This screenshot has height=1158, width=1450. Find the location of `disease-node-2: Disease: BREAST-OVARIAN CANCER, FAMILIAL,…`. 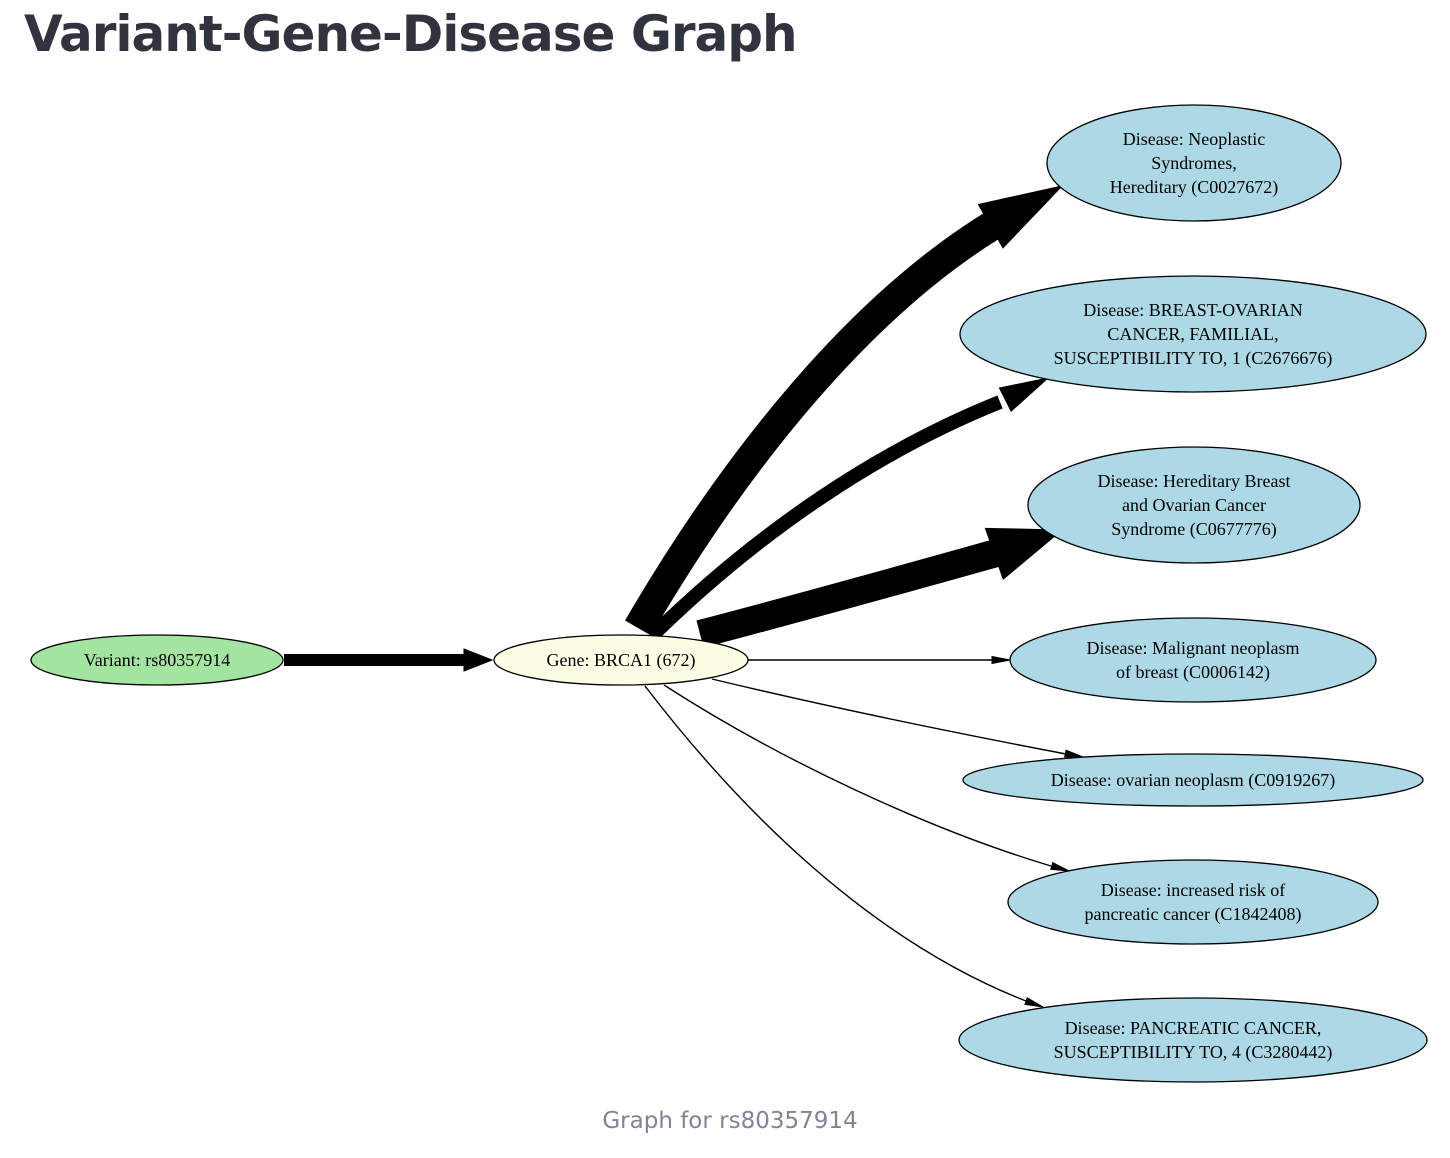

disease-node-2: Disease: BREAST-OVARIAN CANCER, FAMILIAL,… is located at coordinates (1193, 334).